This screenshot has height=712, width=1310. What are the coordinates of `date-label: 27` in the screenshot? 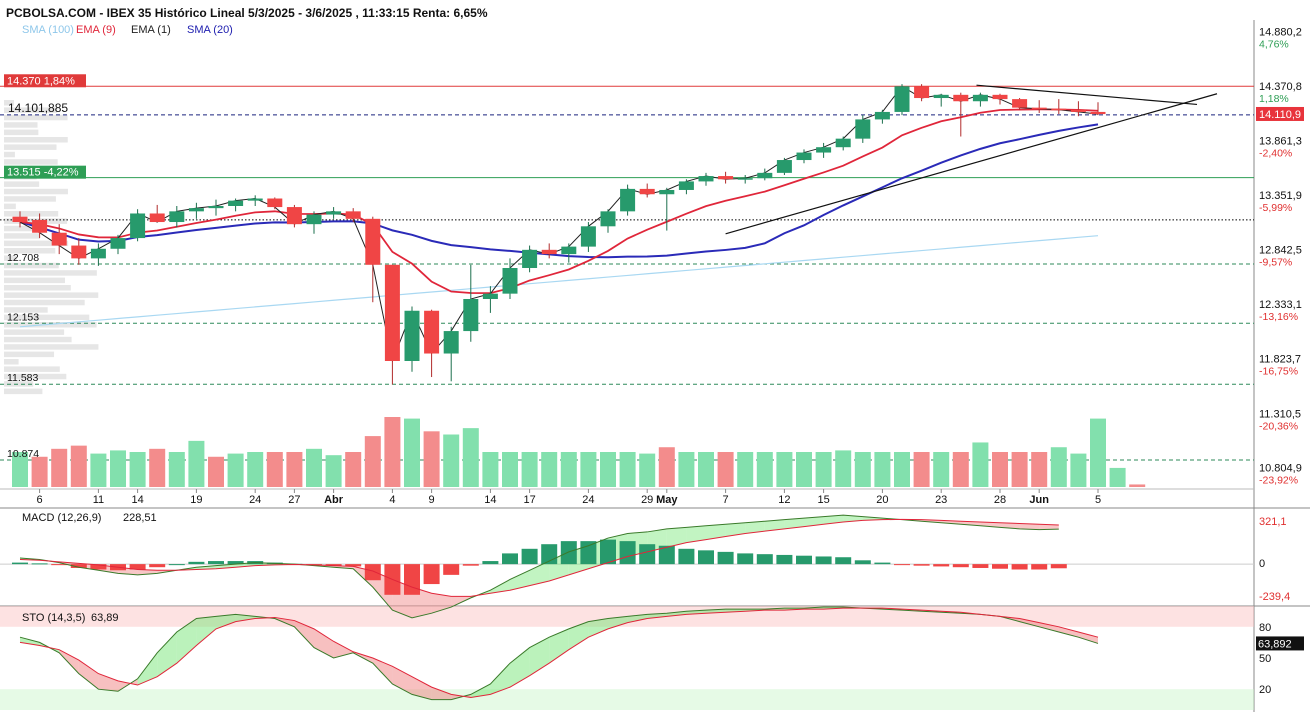 It's located at (294, 500).